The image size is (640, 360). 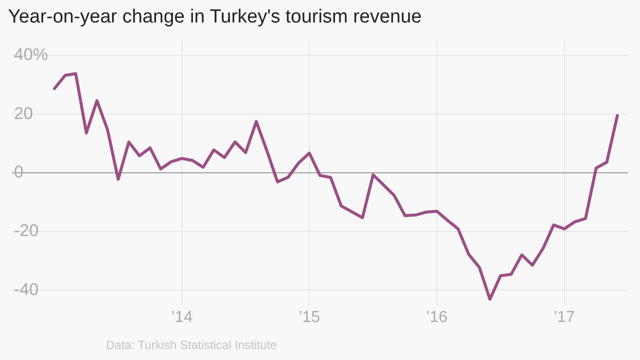 What do you see at coordinates (309, 317) in the screenshot?
I see `x-tick-label: ’15` at bounding box center [309, 317].